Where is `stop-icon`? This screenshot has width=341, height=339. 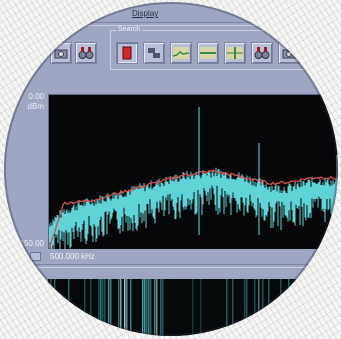 stop-icon is located at coordinates (127, 53).